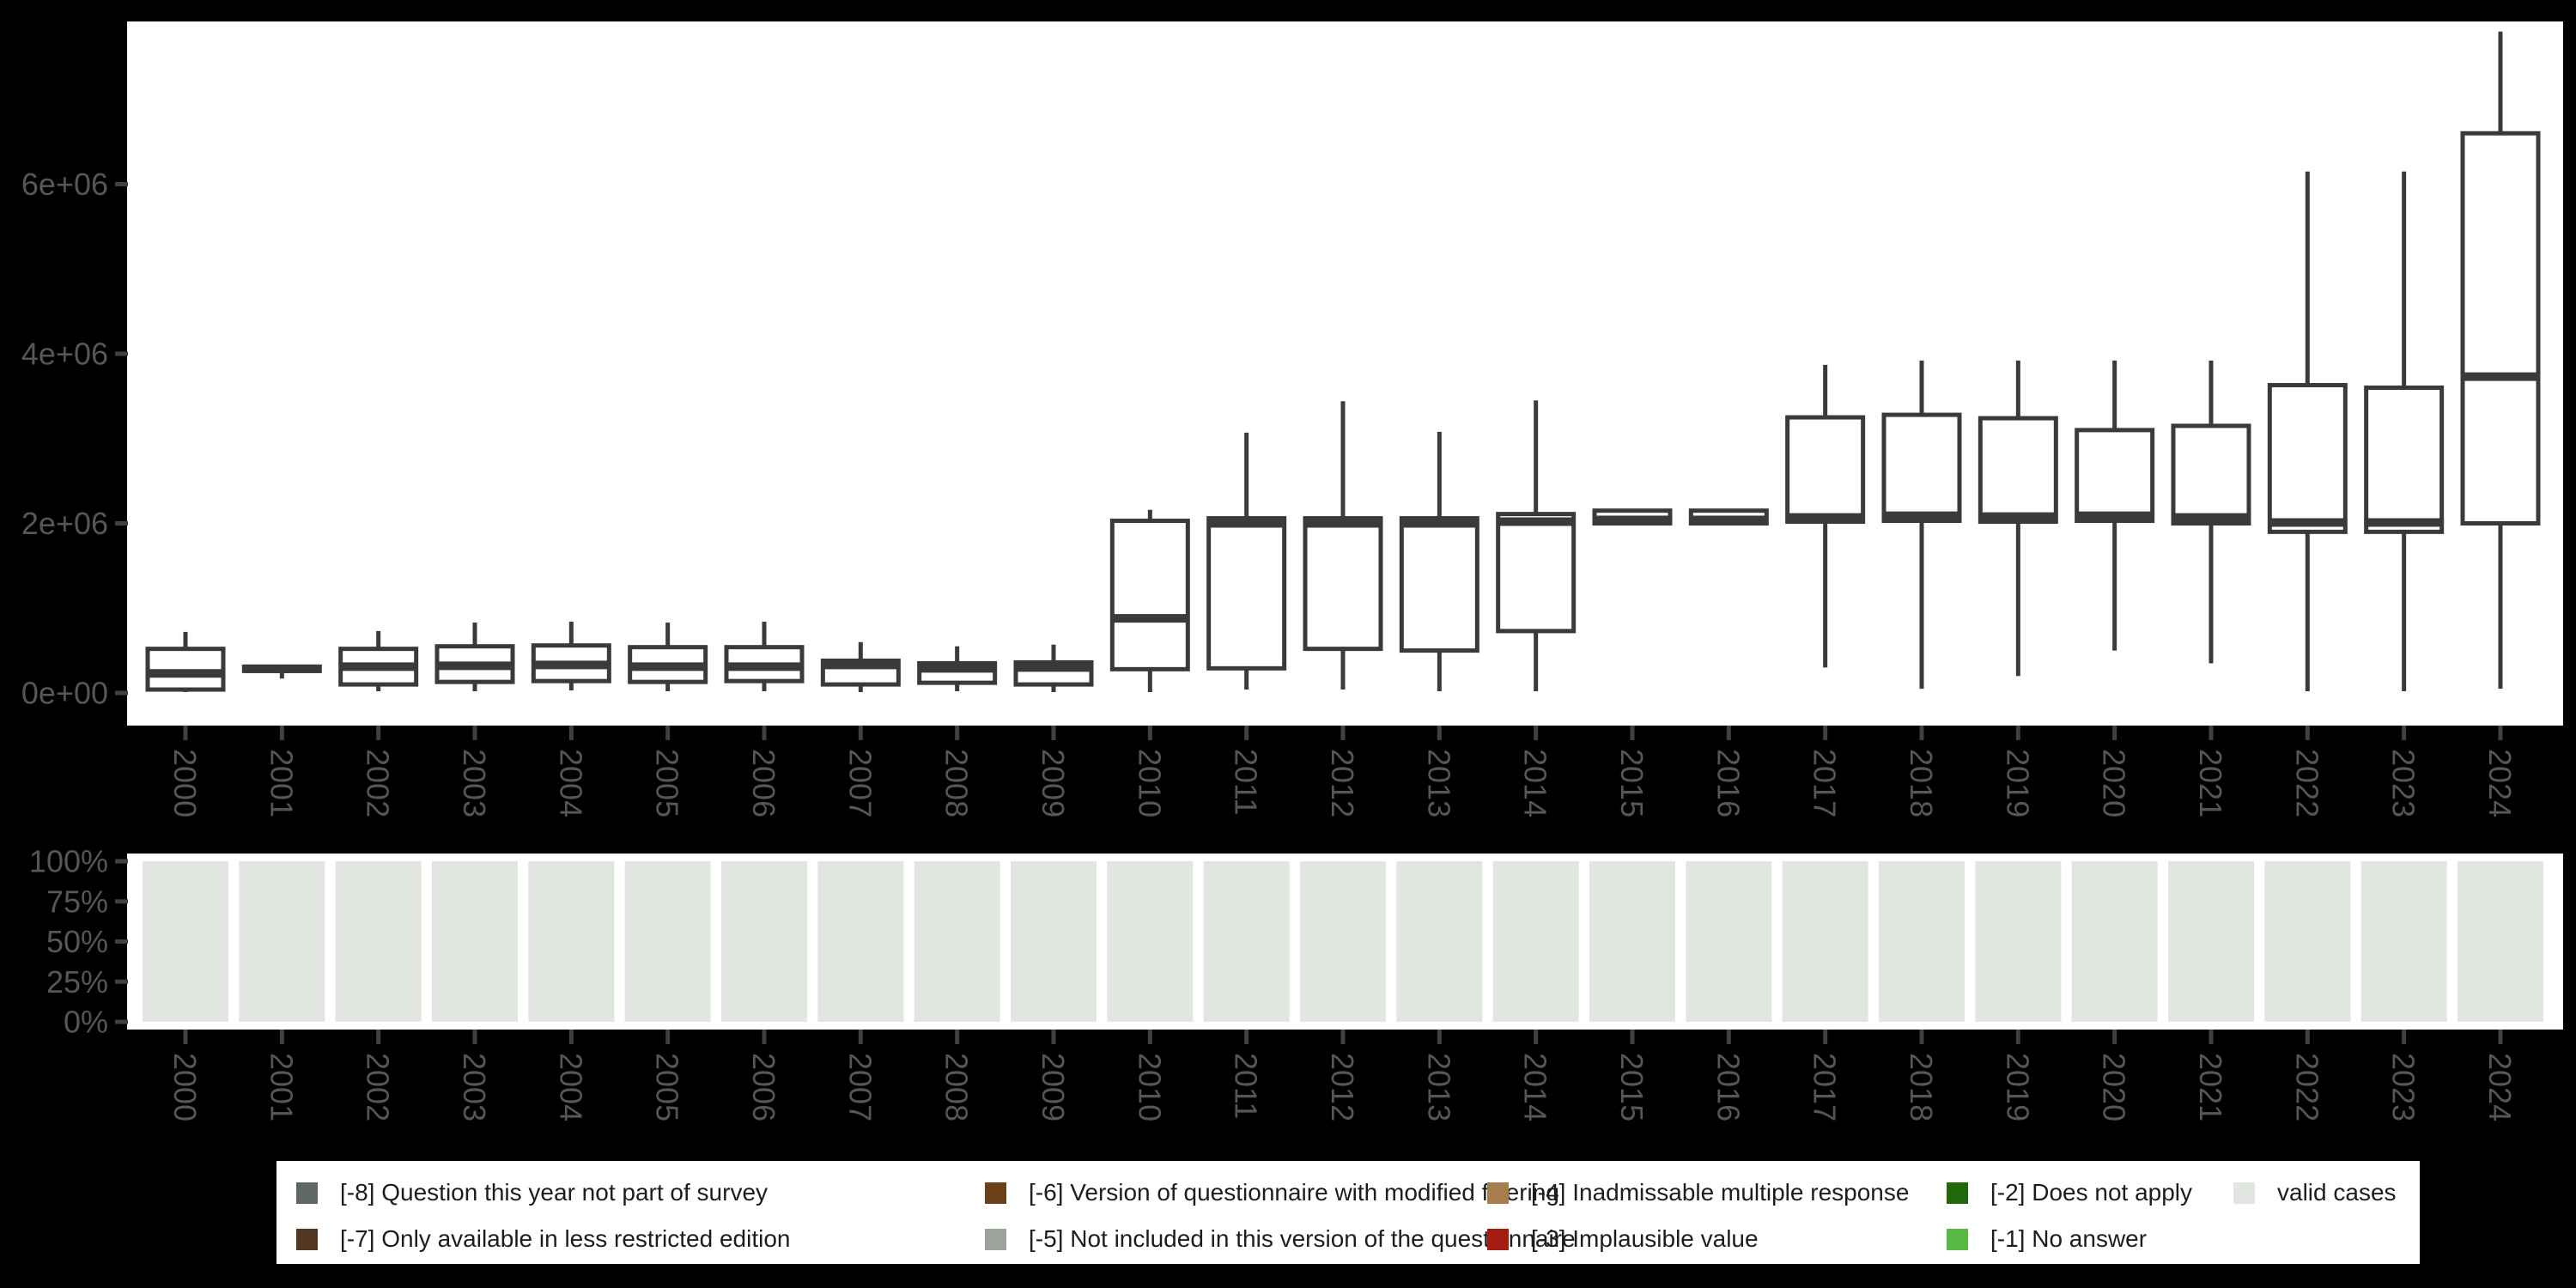 This screenshot has height=1288, width=2576. Describe the element at coordinates (668, 658) in the screenshot. I see `boxplot-2005` at that location.